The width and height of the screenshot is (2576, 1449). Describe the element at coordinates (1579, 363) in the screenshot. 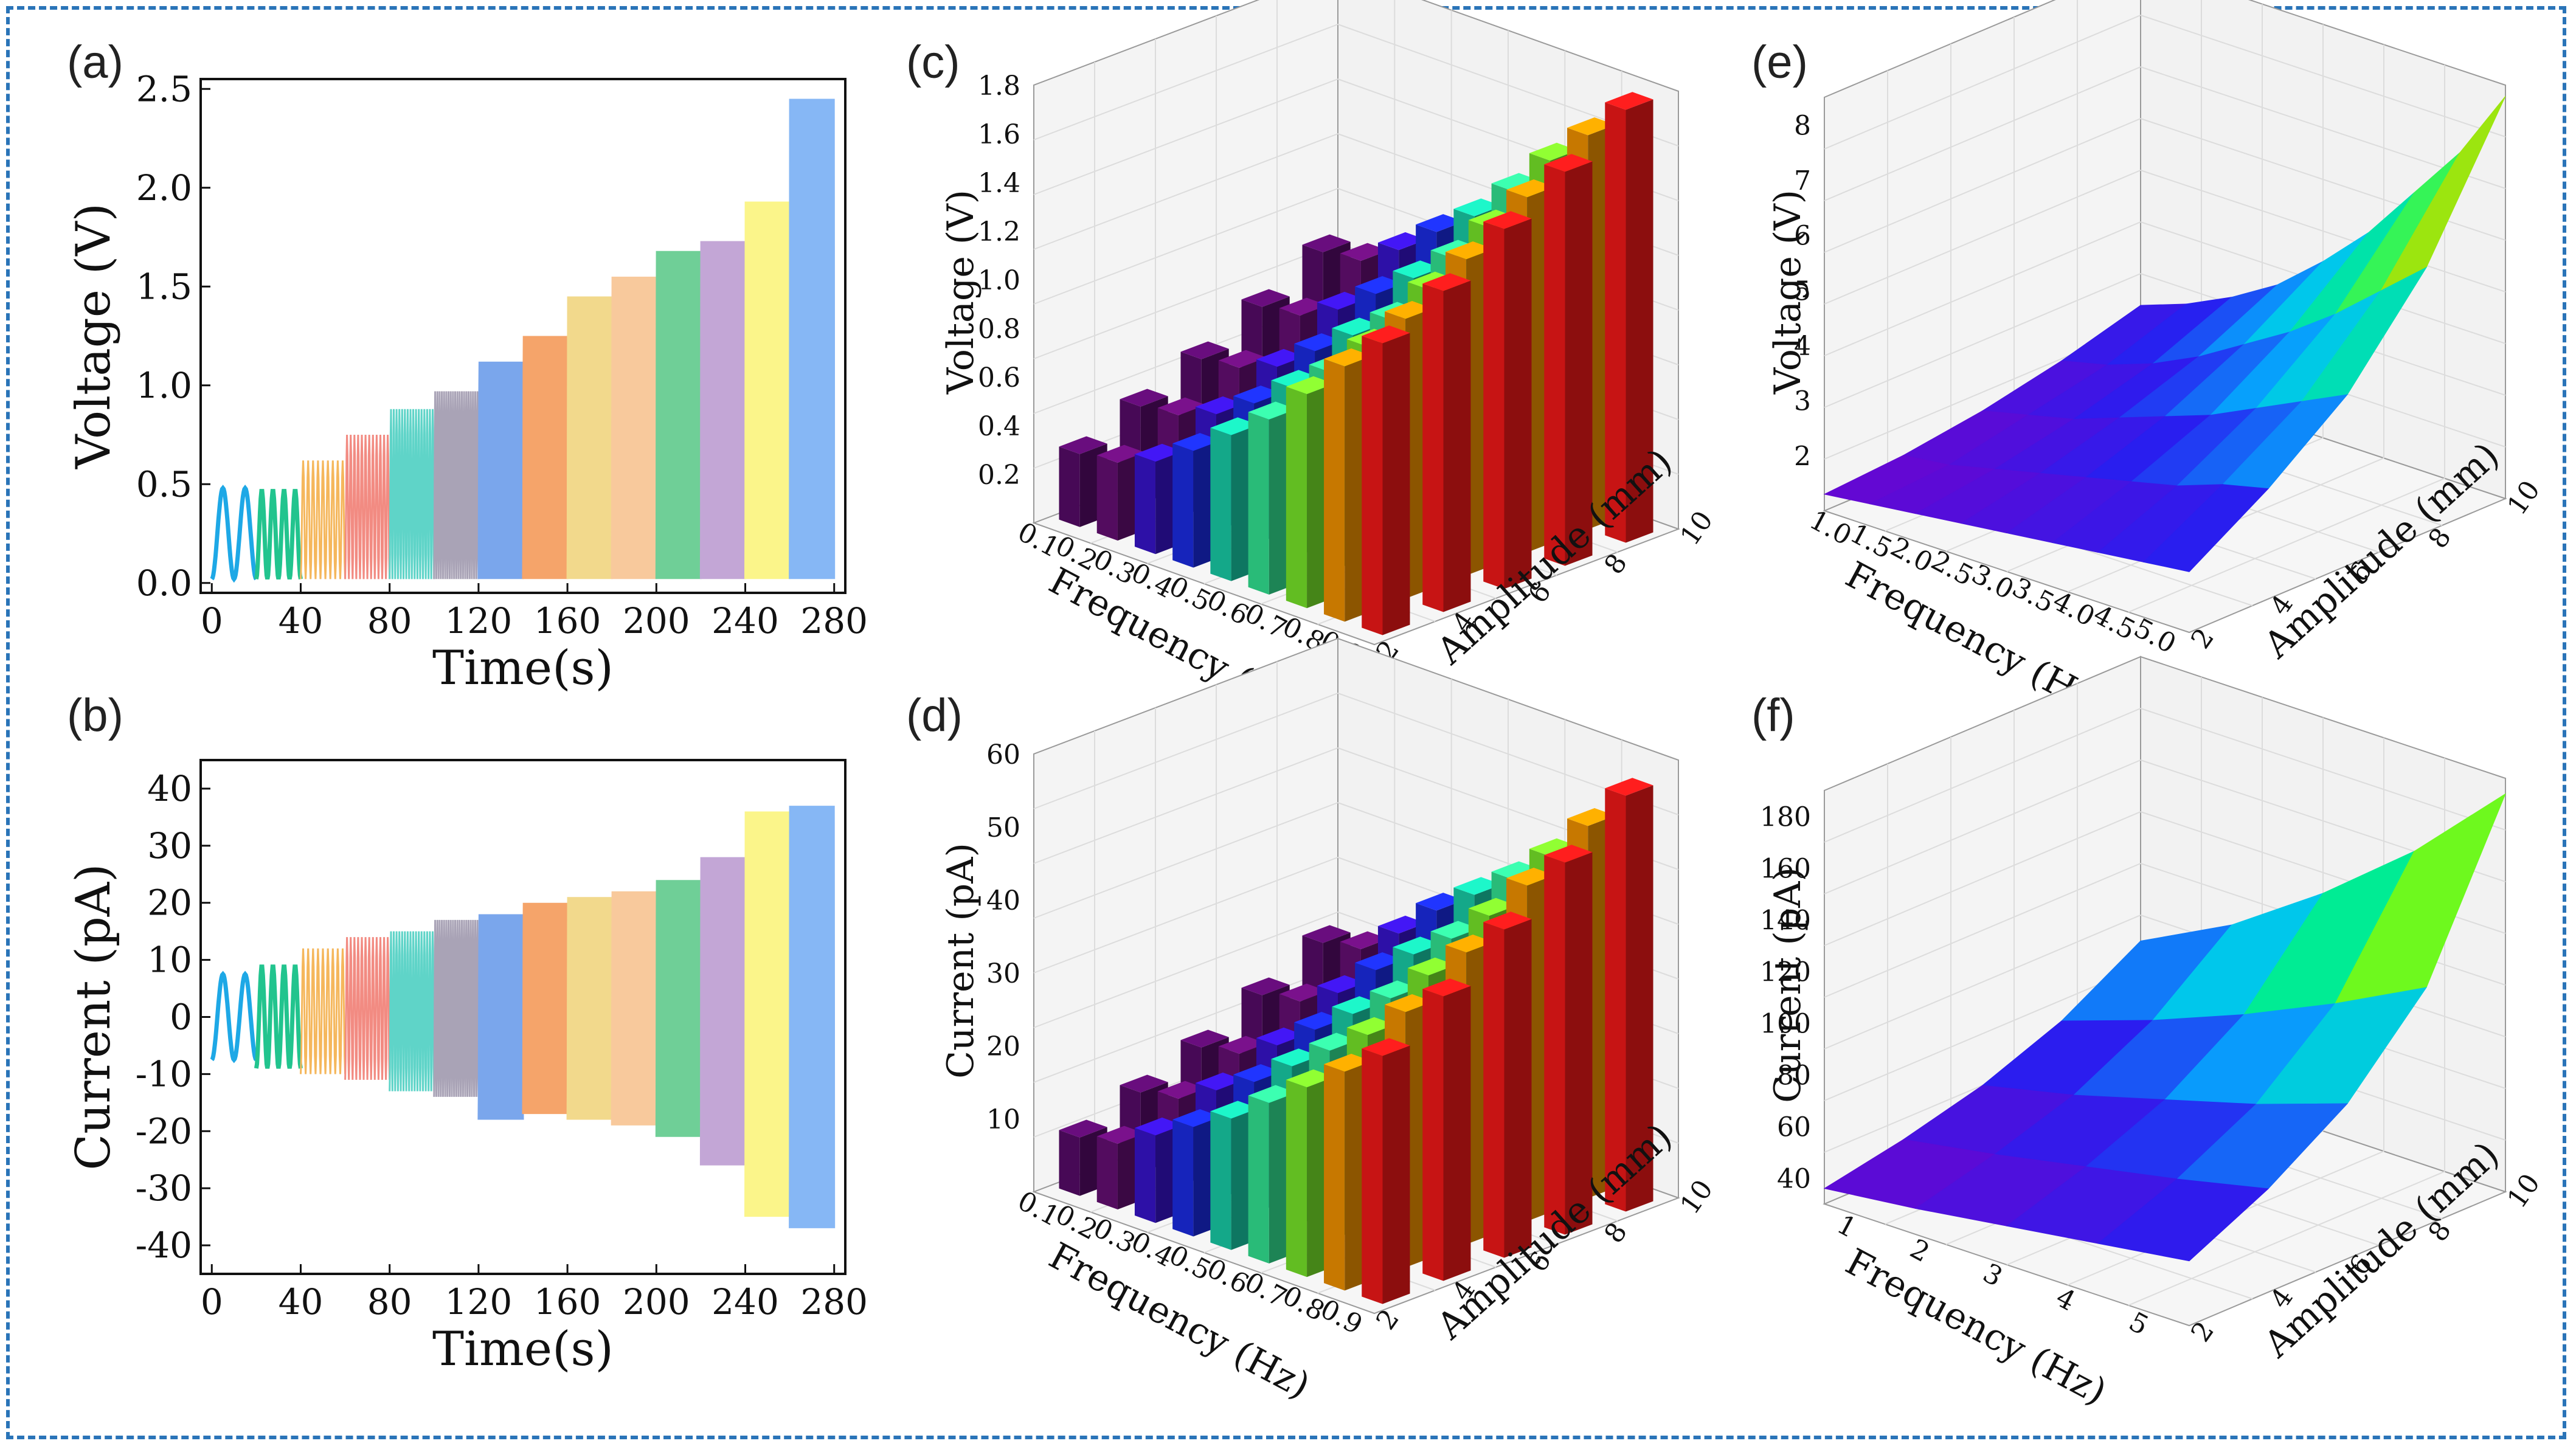

I see `bar-f8-a3-side` at that location.